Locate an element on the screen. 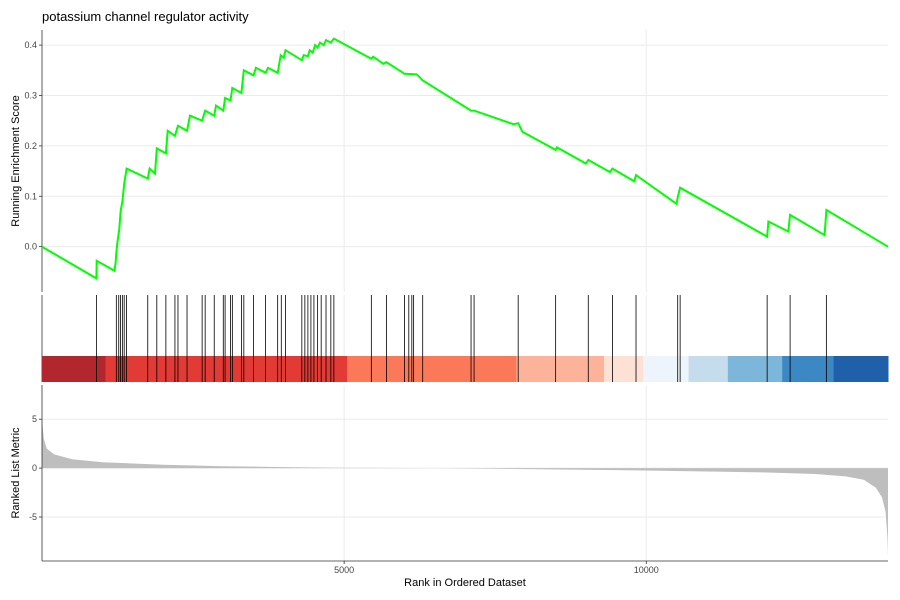  chart-title: potassium channel regulator activity is located at coordinates (145, 16).